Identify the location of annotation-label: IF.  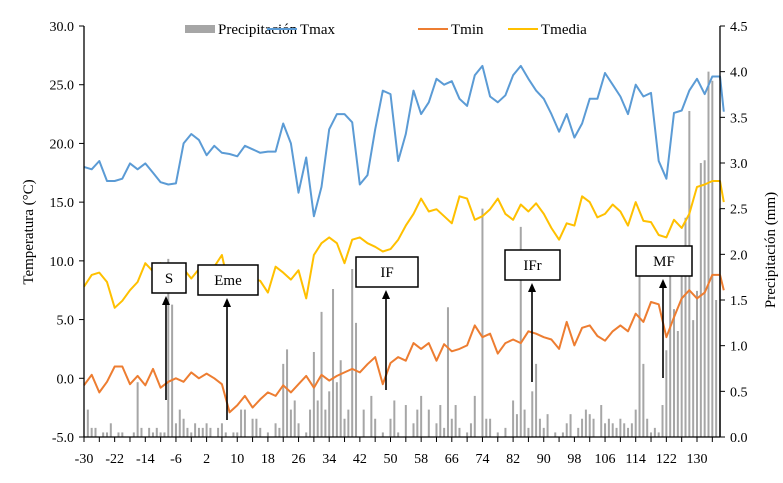
(386, 273).